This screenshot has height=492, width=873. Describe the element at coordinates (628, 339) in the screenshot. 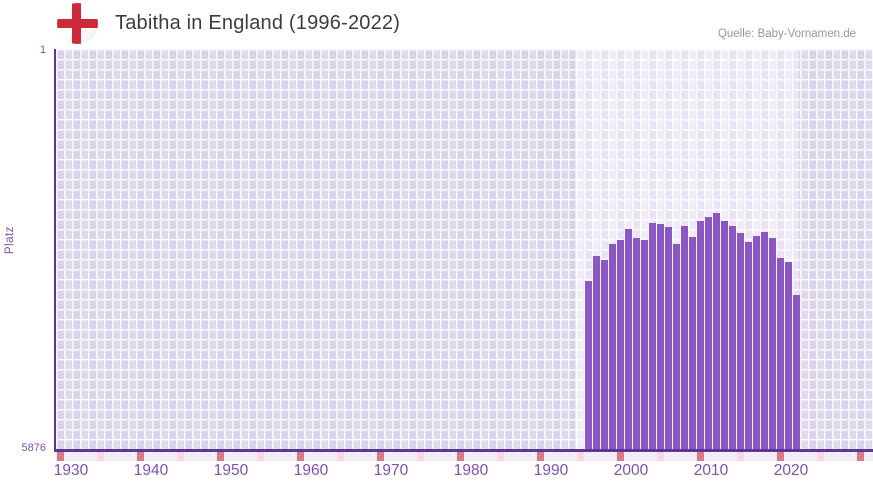

I see `bar-2001` at that location.